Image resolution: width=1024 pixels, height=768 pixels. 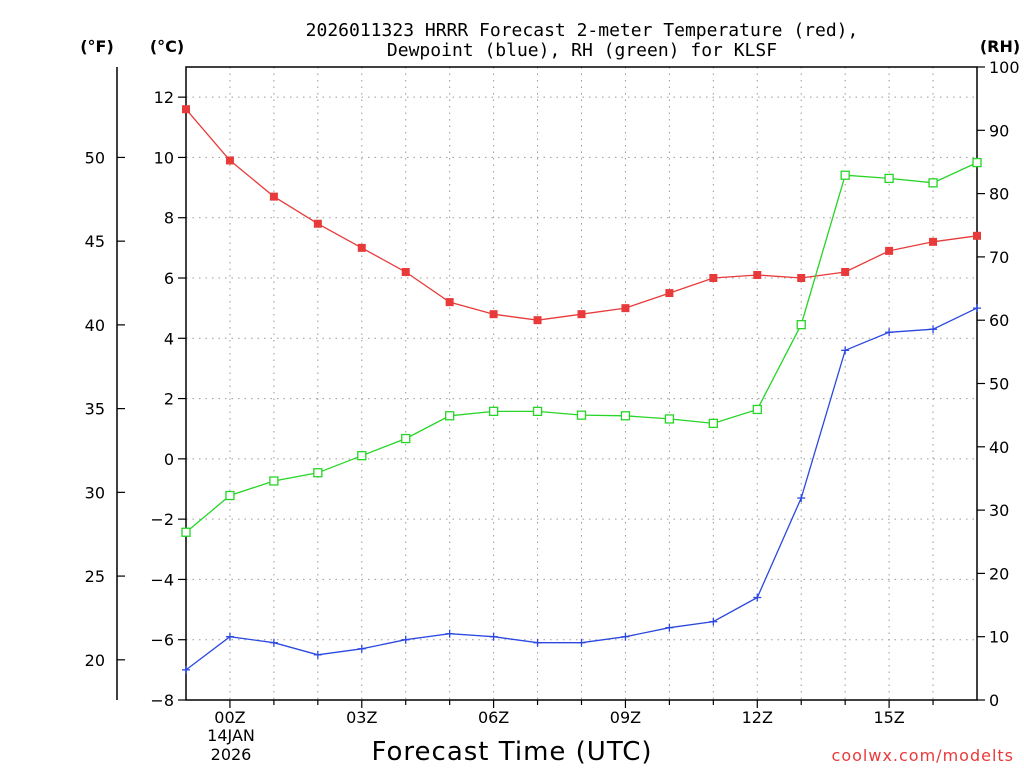 What do you see at coordinates (169, 218) in the screenshot?
I see `tick-label-c: 8` at bounding box center [169, 218].